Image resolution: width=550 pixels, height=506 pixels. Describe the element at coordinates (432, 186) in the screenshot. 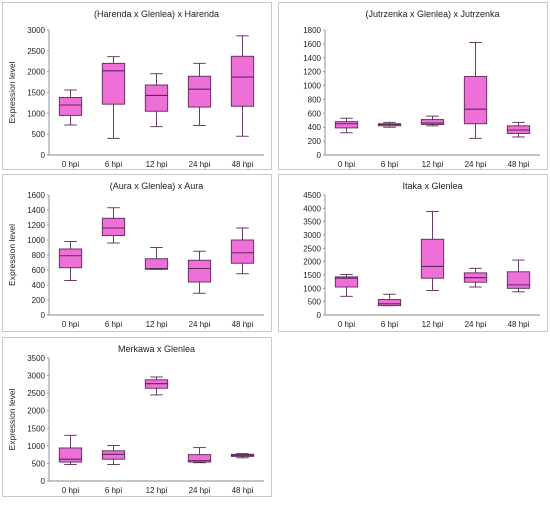

I see `chart-title: Itaka x Glenlea` at that location.